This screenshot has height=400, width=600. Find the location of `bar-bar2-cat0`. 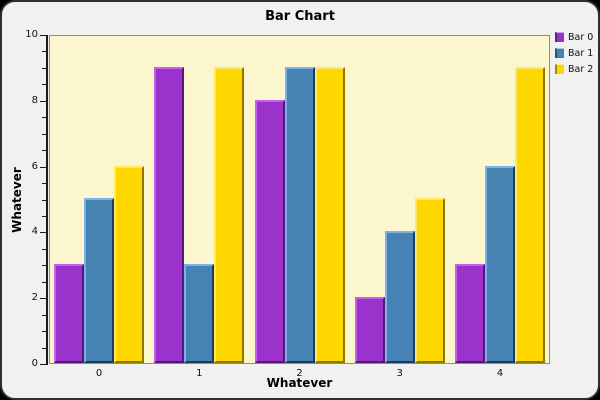

bar-bar2-cat0 is located at coordinates (129, 264).